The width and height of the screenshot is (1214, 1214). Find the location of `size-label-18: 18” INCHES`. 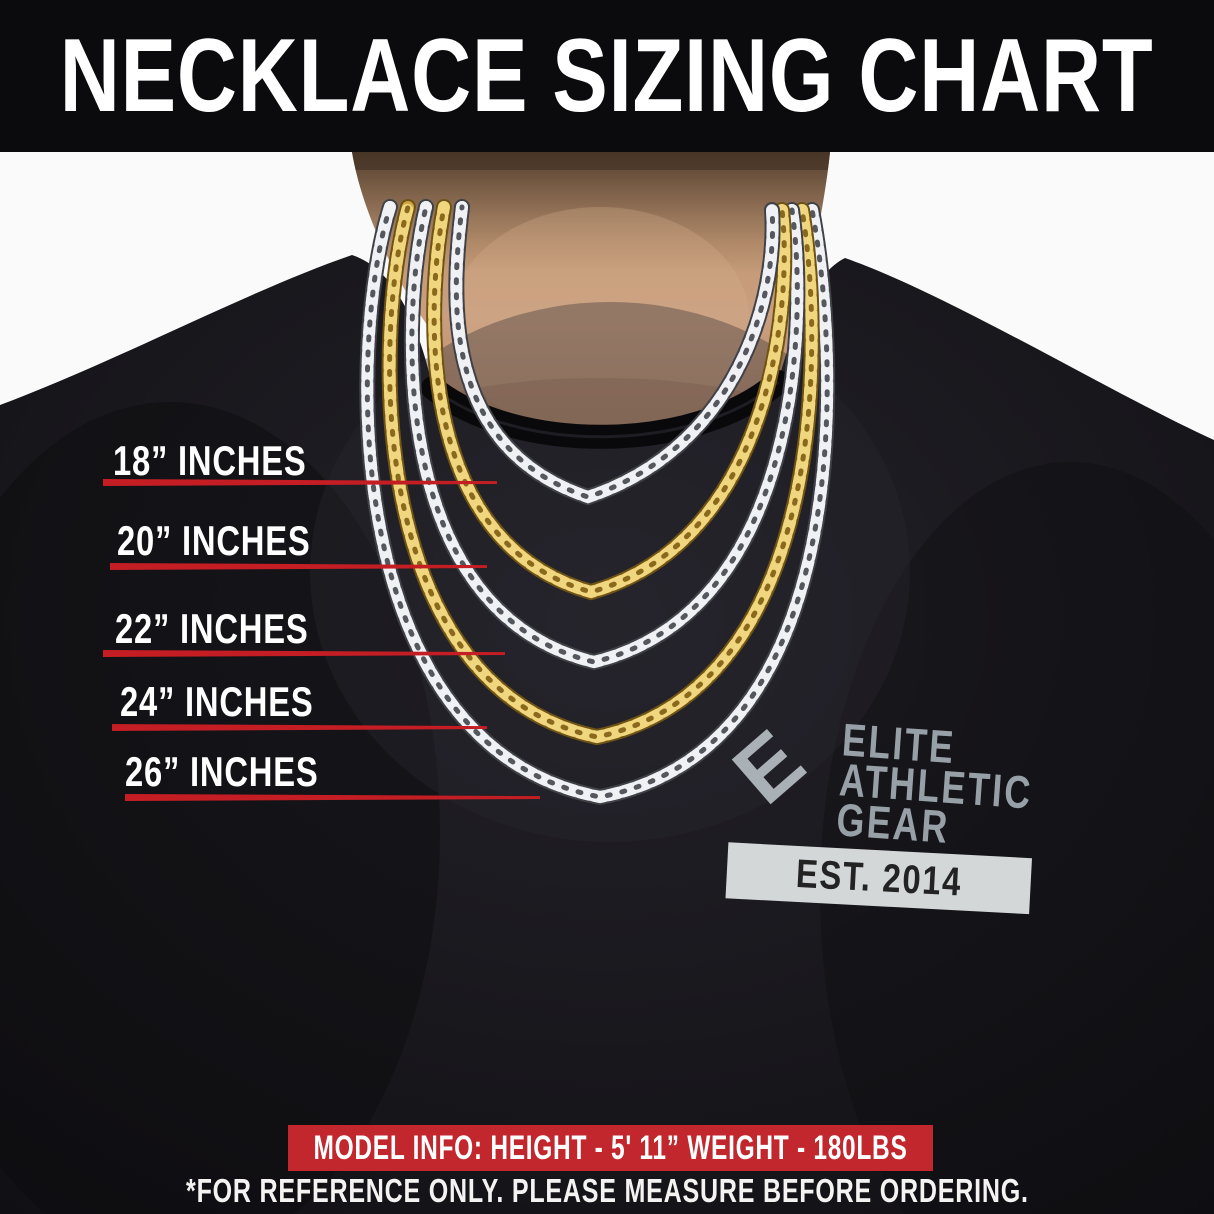

size-label-18: 18” INCHES is located at coordinates (210, 460).